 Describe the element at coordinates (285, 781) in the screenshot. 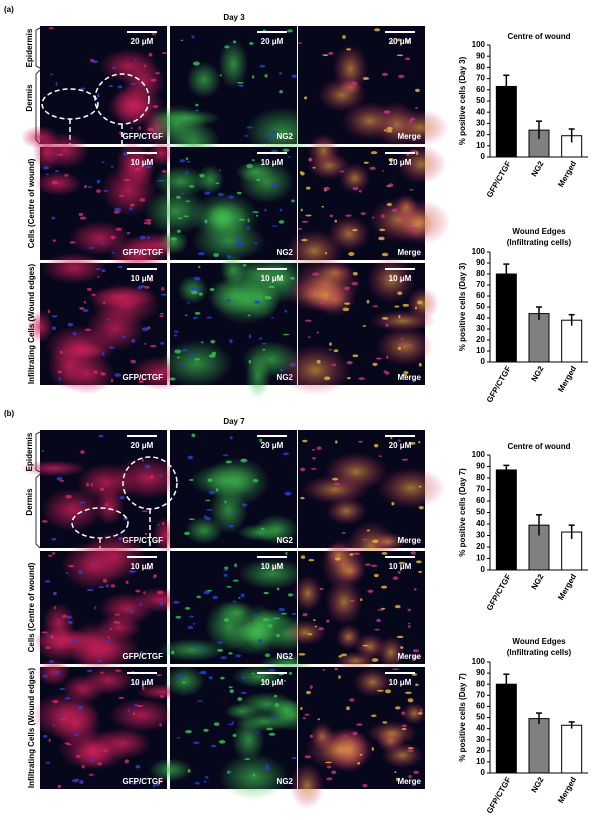

I see `panel-label: NG2` at that location.